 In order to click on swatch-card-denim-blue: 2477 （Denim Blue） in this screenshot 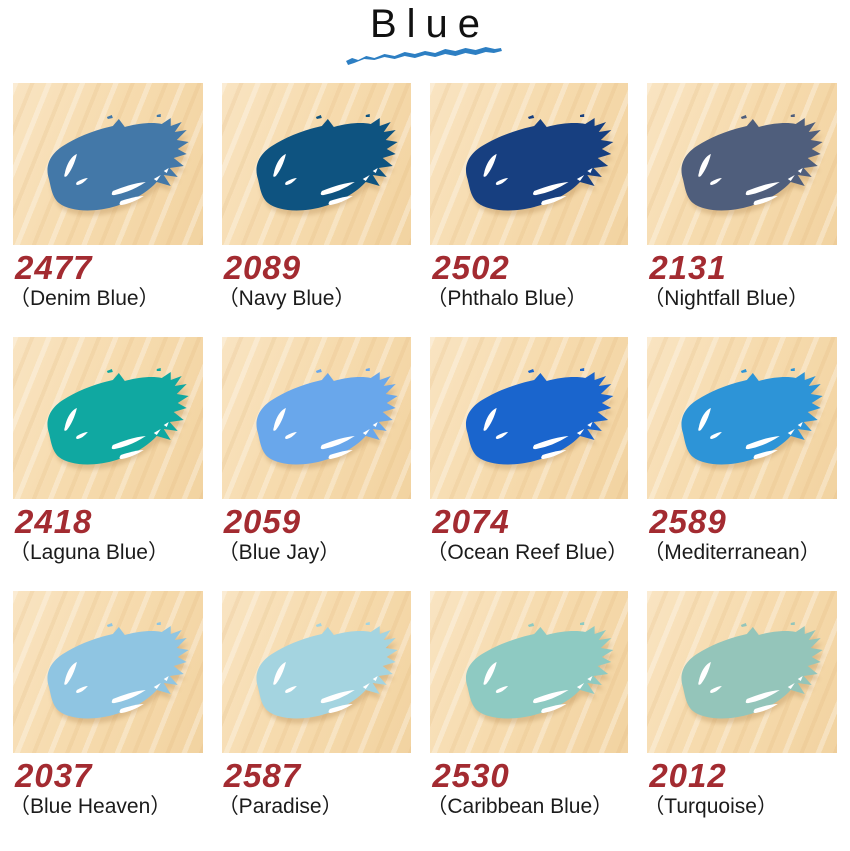, I will do `click(106, 197)`.